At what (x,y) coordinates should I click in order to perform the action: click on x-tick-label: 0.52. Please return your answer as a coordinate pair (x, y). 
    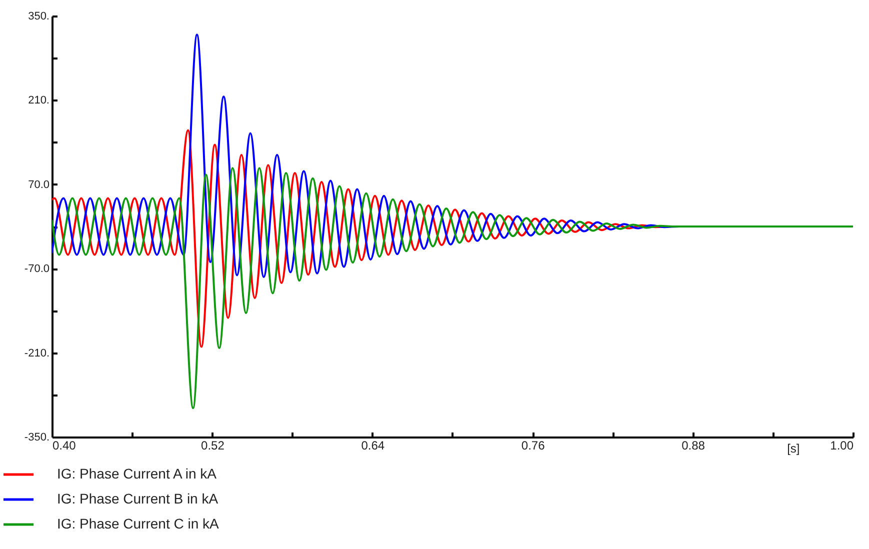
    Looking at the image, I should click on (213, 445).